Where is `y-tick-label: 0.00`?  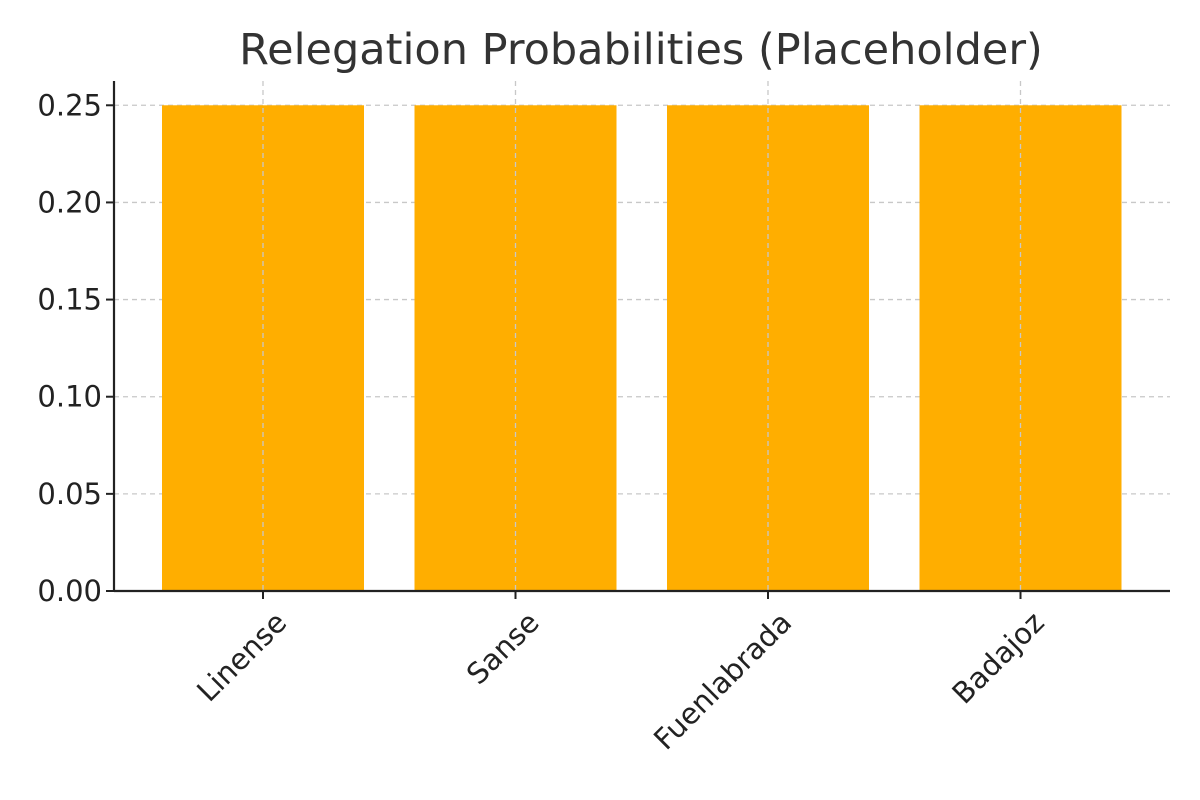
y-tick-label: 0.00 is located at coordinates (69, 591).